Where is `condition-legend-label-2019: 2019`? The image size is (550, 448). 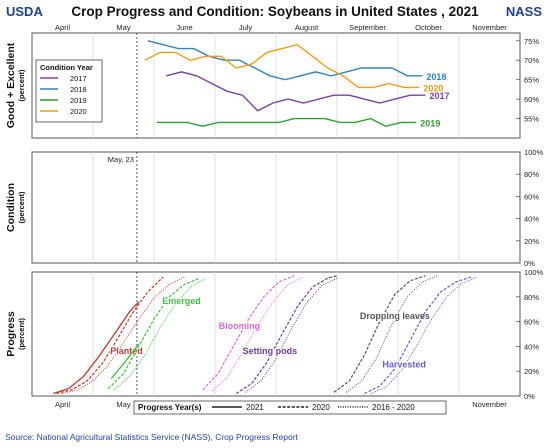 condition-legend-label-2019: 2019 is located at coordinates (78, 100).